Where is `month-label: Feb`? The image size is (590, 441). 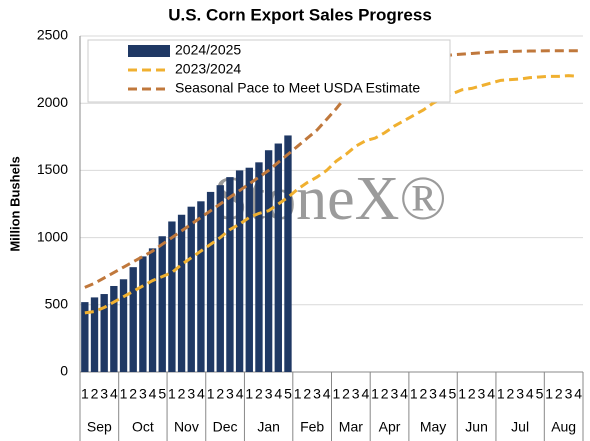
month-label: Feb is located at coordinates (312, 427).